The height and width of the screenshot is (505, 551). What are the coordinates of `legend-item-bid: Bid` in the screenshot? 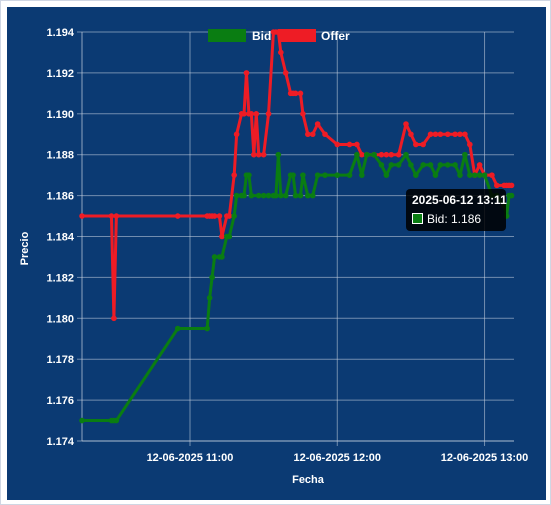 It's located at (239, 36).